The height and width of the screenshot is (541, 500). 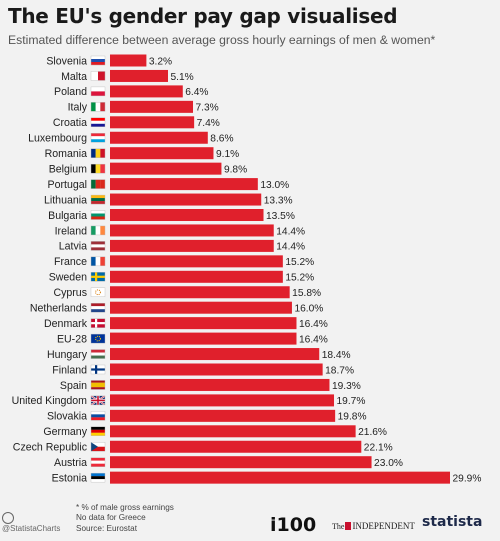 What do you see at coordinates (280, 477) in the screenshot?
I see `bar-estonia` at bounding box center [280, 477].